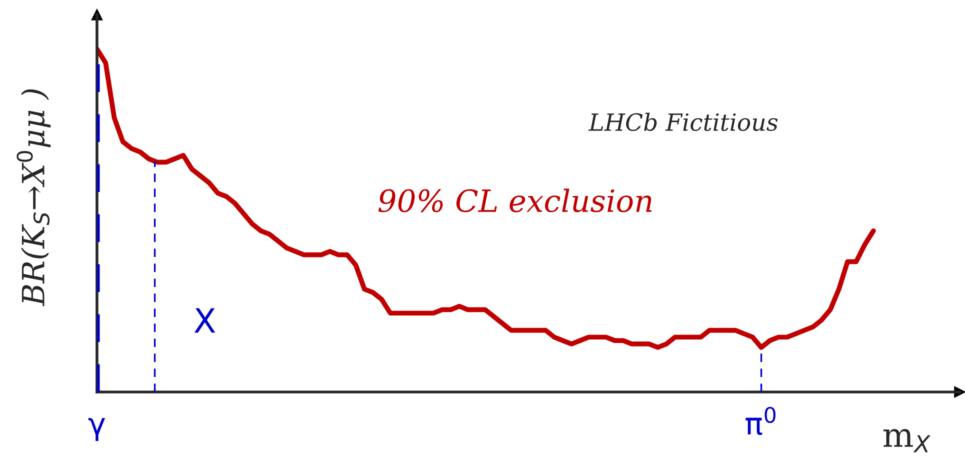  Describe the element at coordinates (761, 421) in the screenshot. I see `x-tick-label: π$^{0}$` at that location.